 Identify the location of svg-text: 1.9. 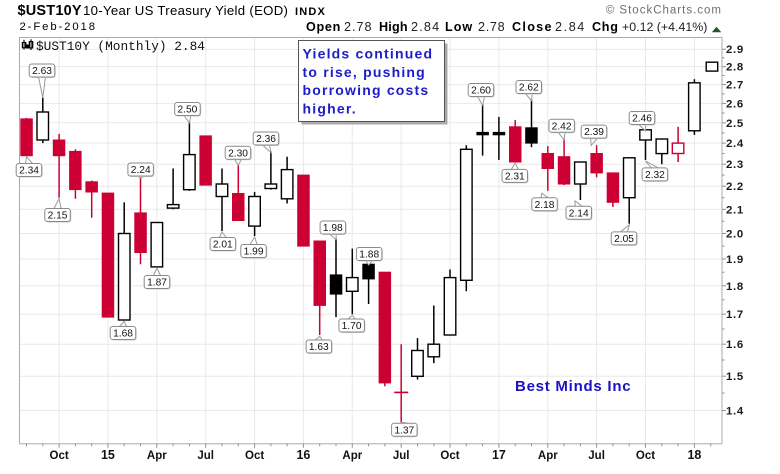
(735, 260).